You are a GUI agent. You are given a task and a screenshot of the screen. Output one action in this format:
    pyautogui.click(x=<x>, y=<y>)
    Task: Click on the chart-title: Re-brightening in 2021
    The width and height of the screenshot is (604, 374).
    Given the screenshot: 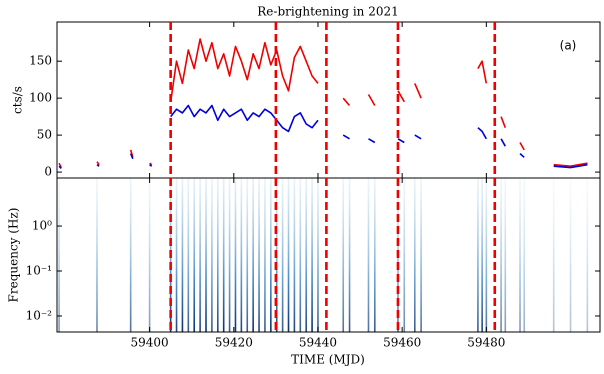 What is the action you would take?
    pyautogui.click(x=328, y=12)
    